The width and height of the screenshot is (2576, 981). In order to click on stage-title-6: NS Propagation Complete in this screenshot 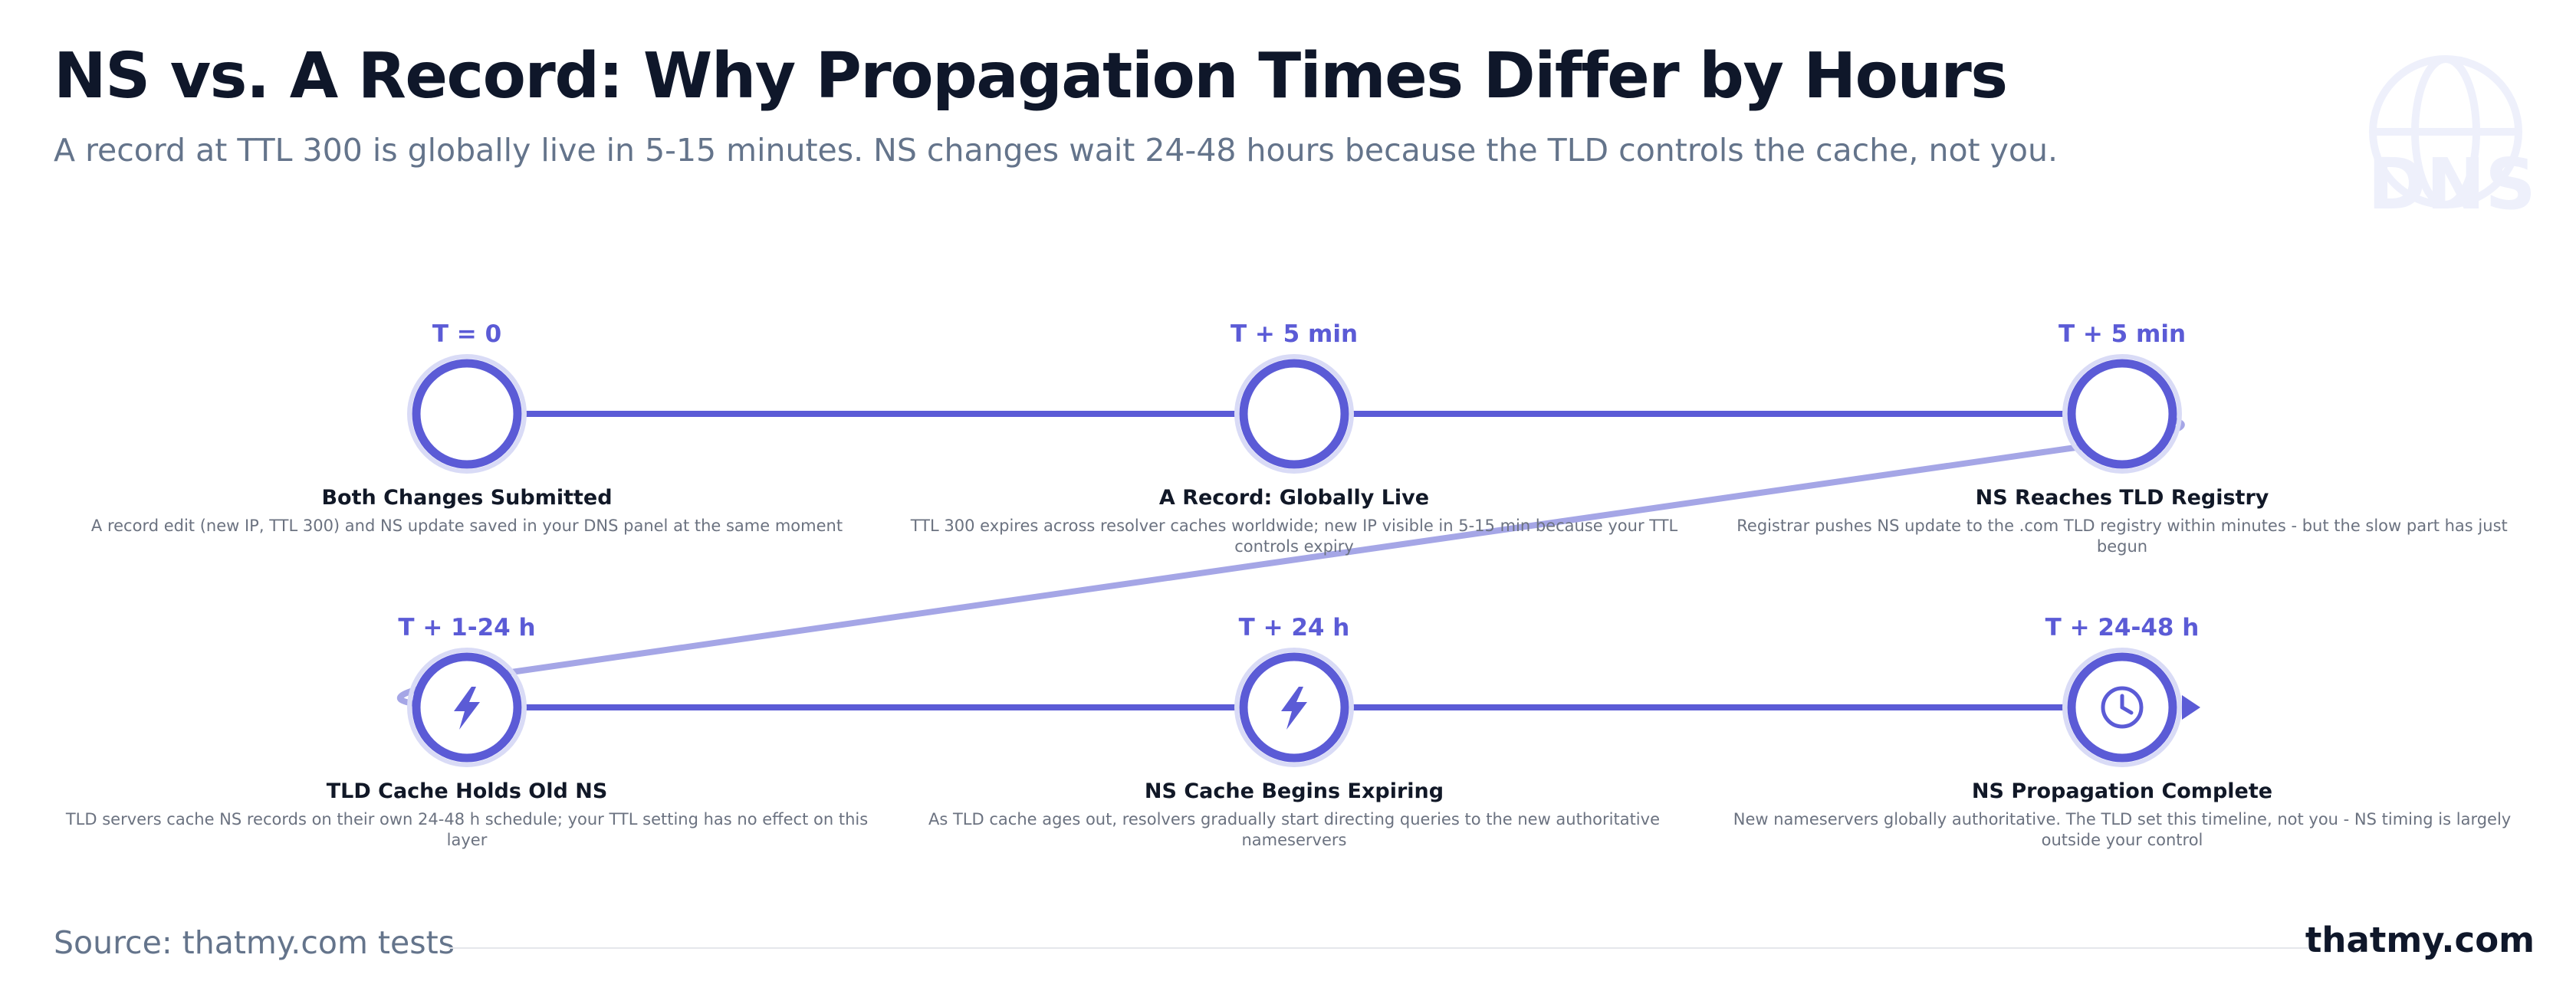, I will do `click(2122, 791)`.